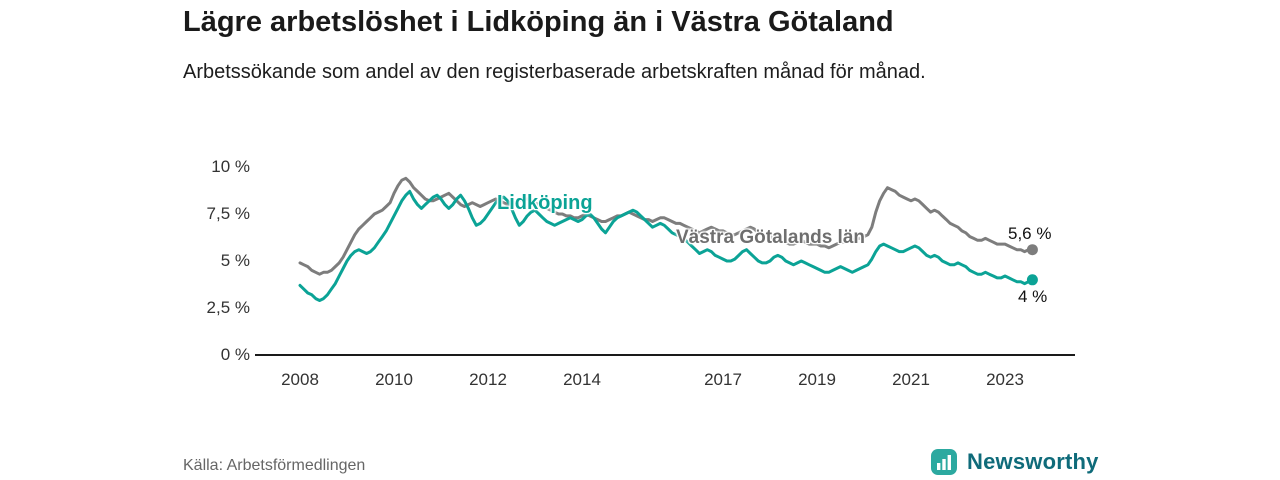 Image resolution: width=1280 pixels, height=480 pixels. I want to click on series-line-v-stra-g-talands-l-n, so click(666, 226).